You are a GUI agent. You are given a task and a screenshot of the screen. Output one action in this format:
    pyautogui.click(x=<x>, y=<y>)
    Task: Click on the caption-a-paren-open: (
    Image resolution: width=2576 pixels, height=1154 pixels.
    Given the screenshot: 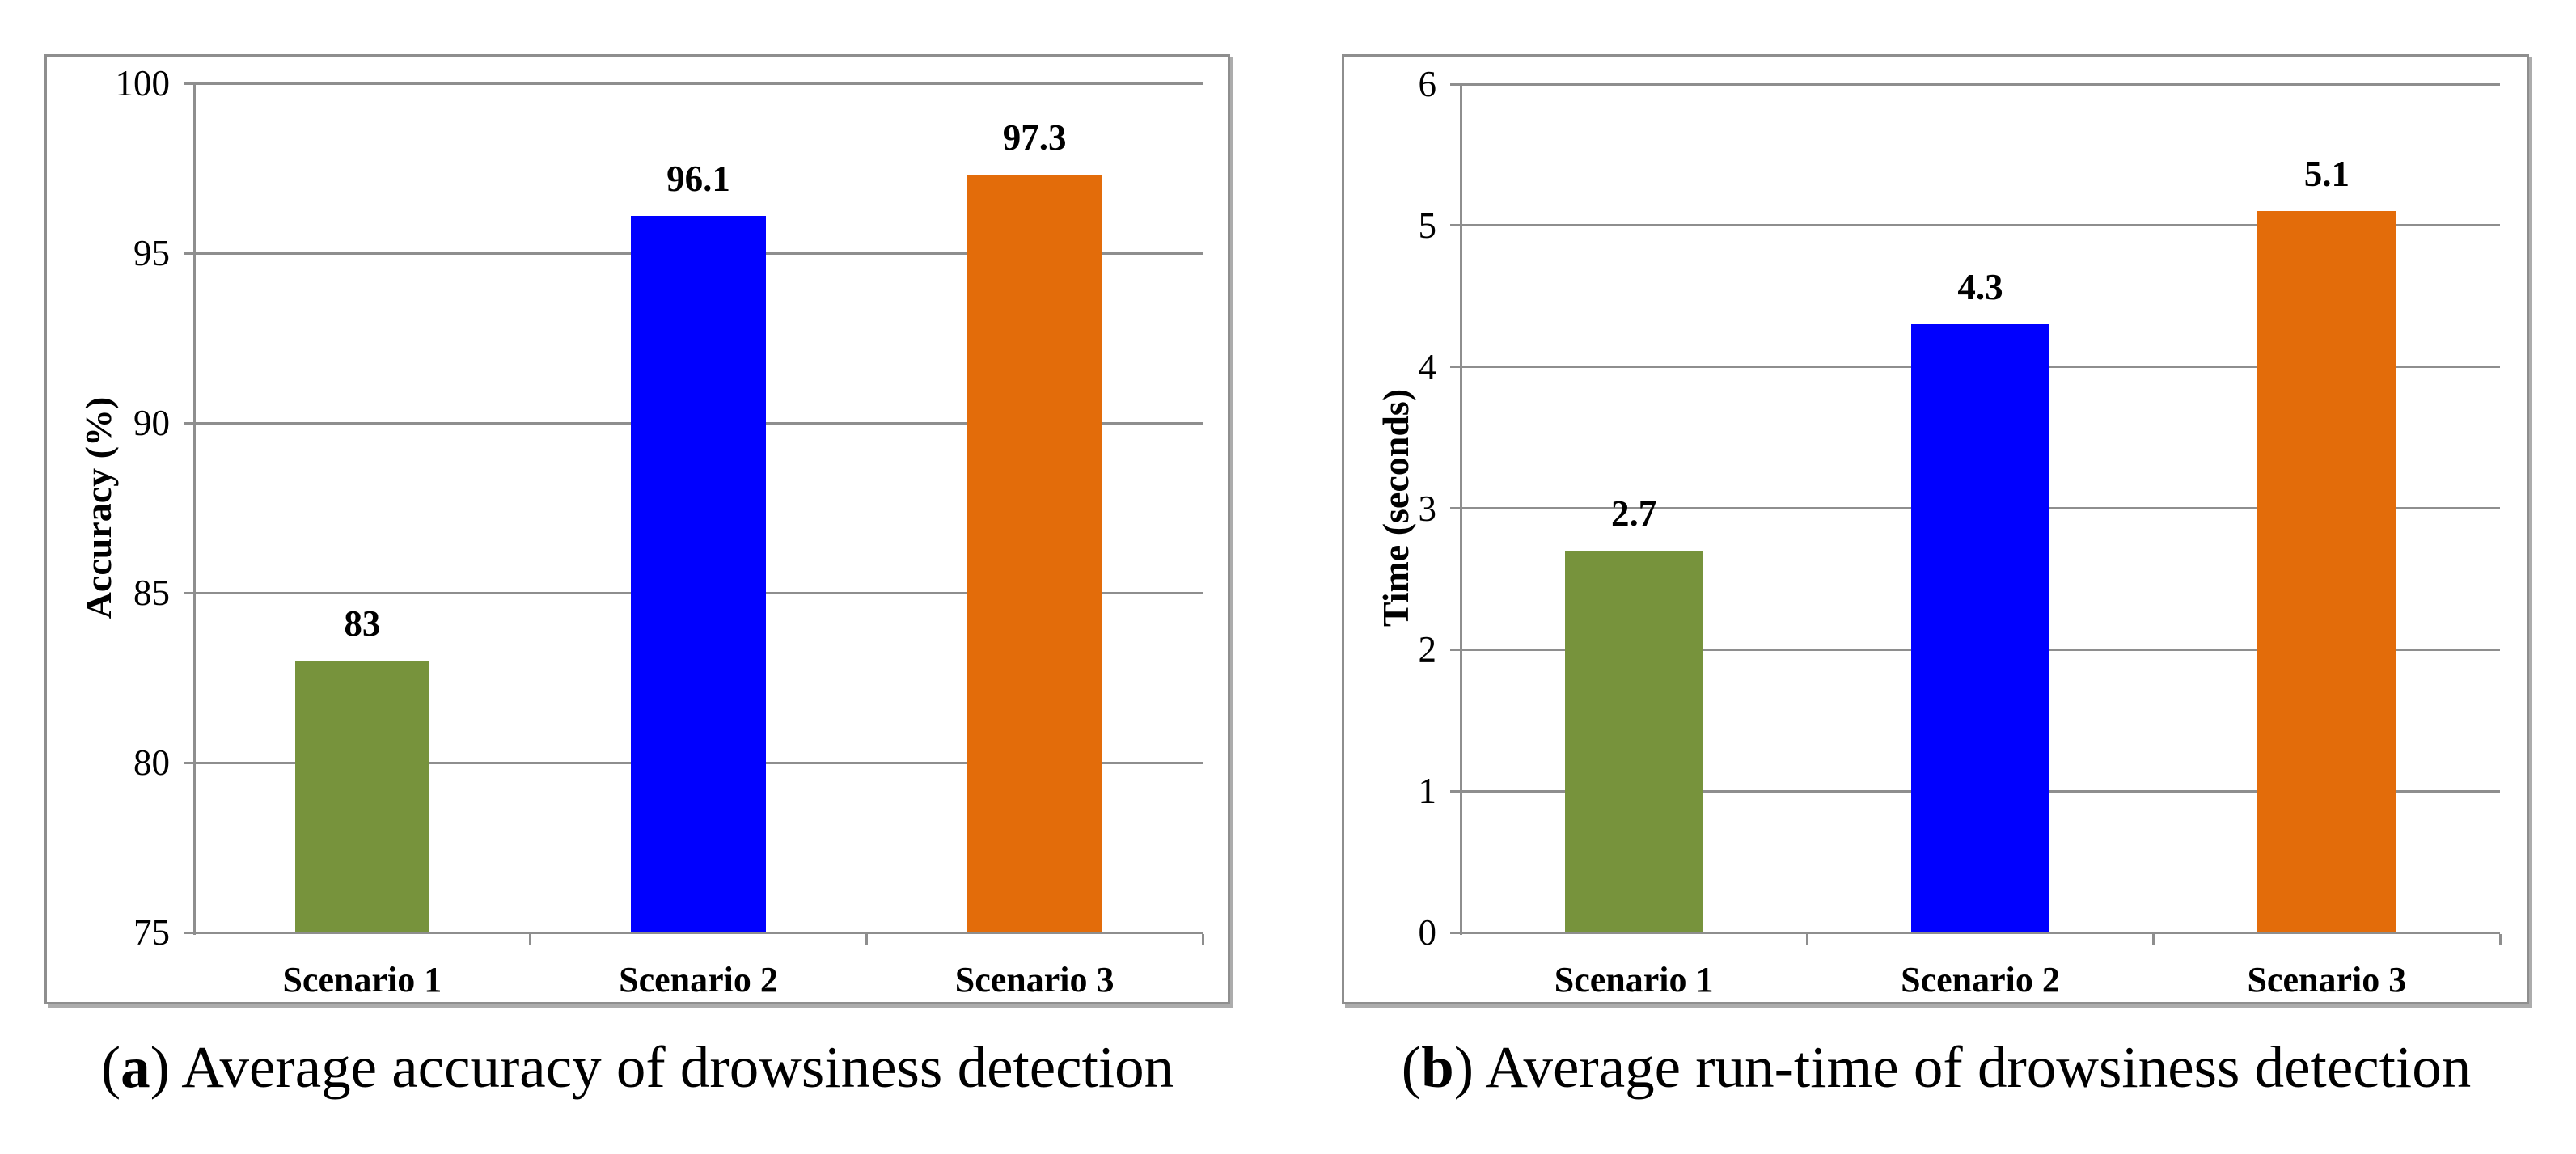 What is the action you would take?
    pyautogui.click(x=111, y=1067)
    